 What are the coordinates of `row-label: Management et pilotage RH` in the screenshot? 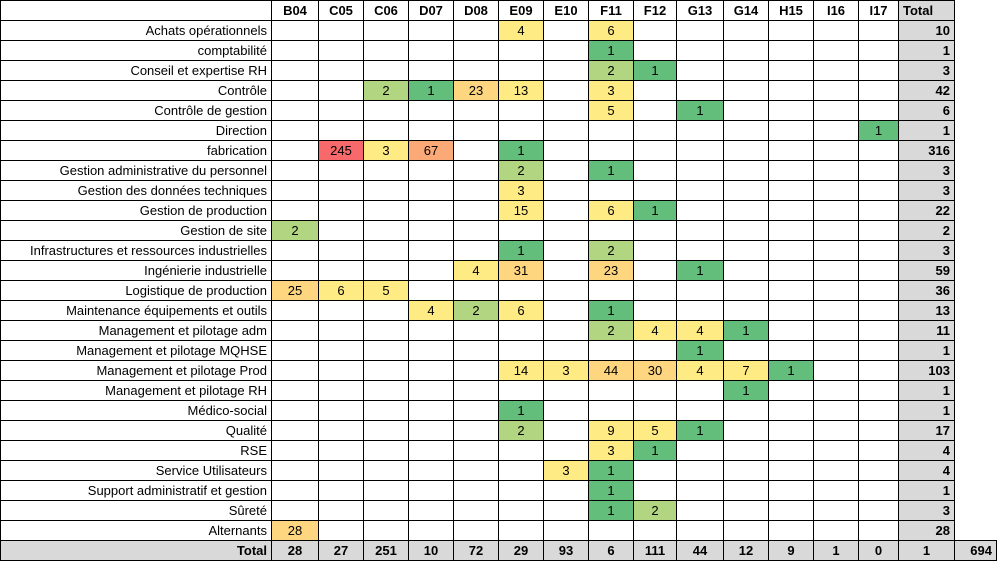 It's located at (136, 390).